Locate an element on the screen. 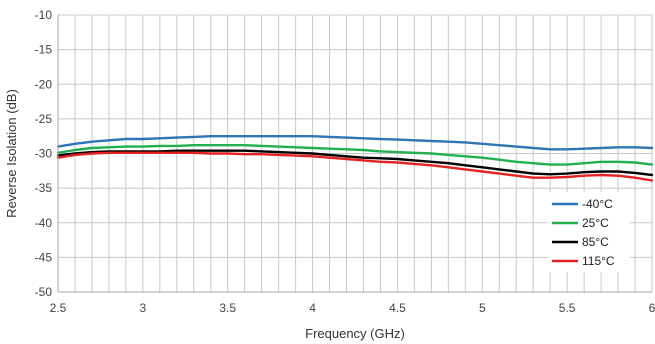 This screenshot has width=655, height=344. y-tick-label: -50 is located at coordinates (44, 292).